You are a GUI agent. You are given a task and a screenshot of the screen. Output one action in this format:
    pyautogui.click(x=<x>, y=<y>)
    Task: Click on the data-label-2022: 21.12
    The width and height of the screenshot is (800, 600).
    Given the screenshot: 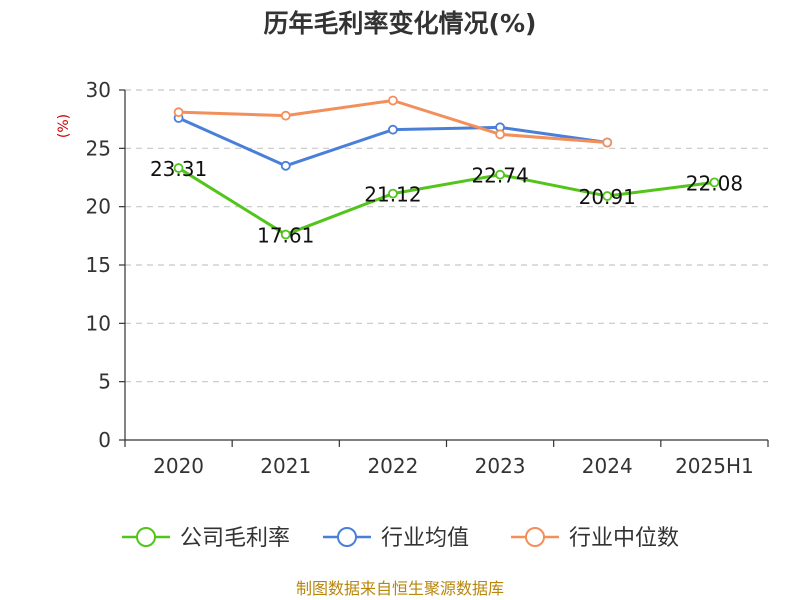 What is the action you would take?
    pyautogui.click(x=392, y=195)
    